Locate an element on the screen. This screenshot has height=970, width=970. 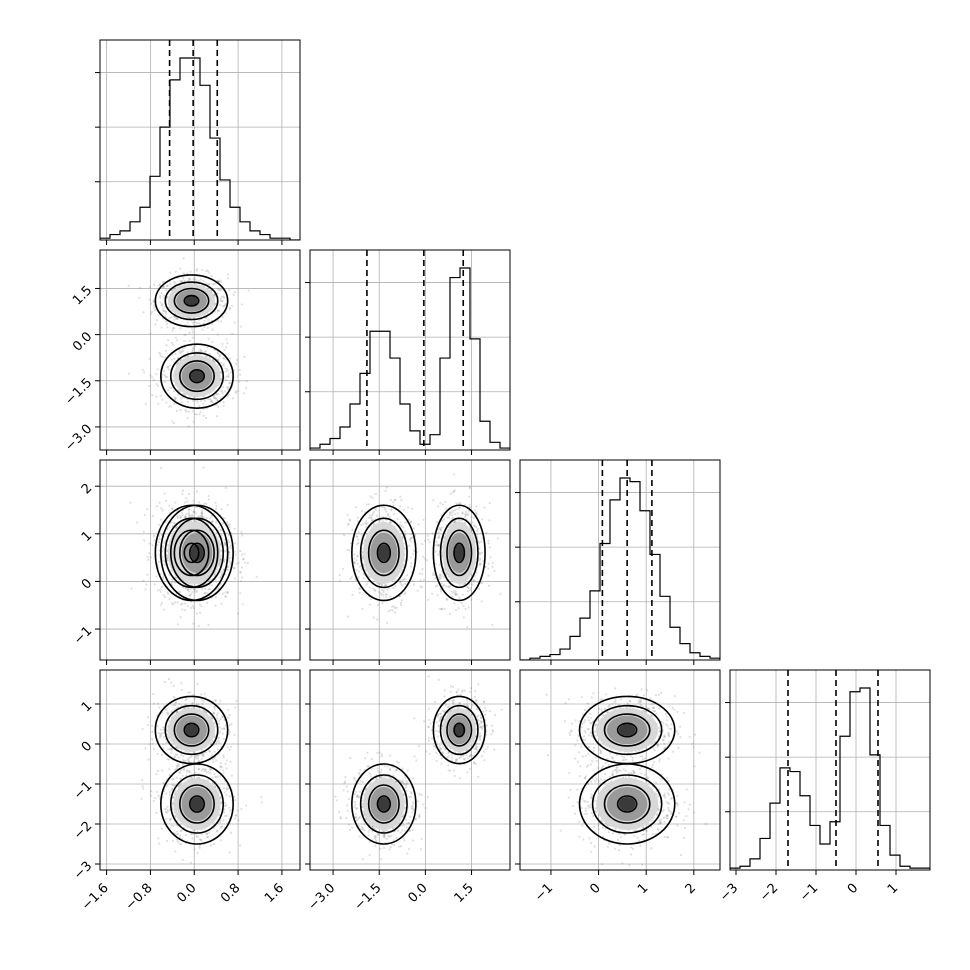
y-tick-label: 0.0 is located at coordinates (82, 341).